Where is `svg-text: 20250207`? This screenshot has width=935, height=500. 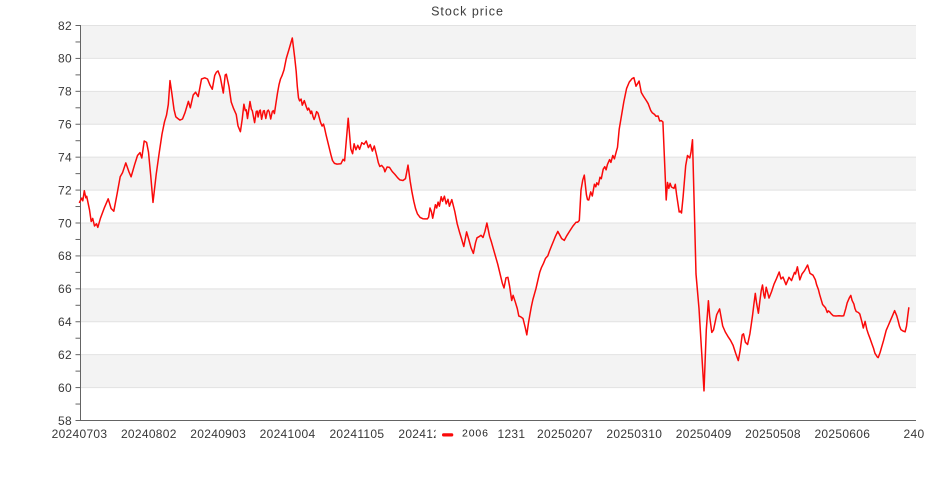
svg-text: 20250207 is located at coordinates (565, 434).